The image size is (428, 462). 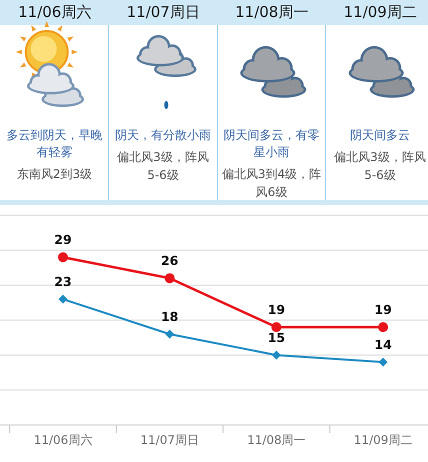 I want to click on data-label: 23, so click(x=63, y=282).